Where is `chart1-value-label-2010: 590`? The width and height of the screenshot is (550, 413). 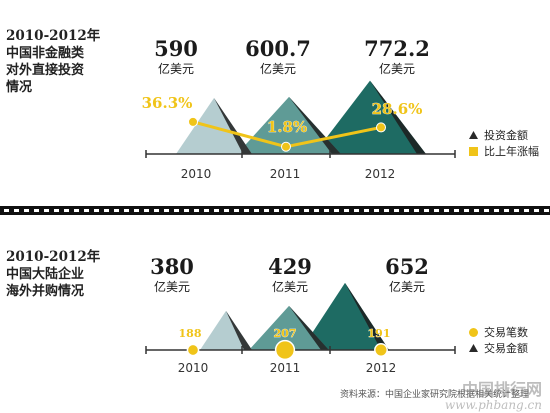
chart1-value-label-2010: 590 is located at coordinates (176, 48).